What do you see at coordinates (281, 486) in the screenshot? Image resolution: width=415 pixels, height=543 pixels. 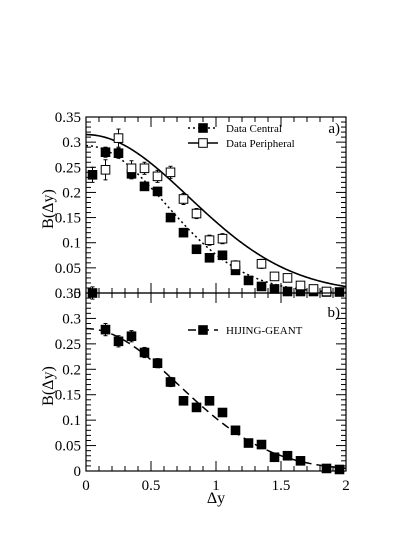 I see `x-tick-label: 1.5` at bounding box center [281, 486].